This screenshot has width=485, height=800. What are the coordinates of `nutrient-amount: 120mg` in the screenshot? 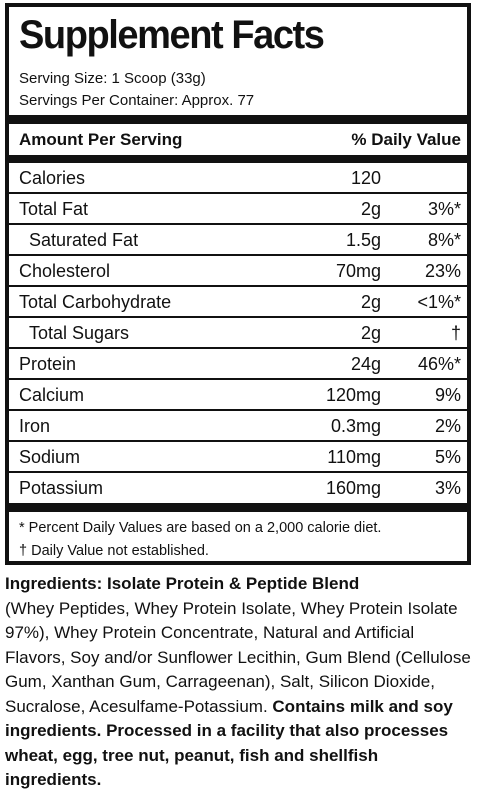 It's located at (353, 395).